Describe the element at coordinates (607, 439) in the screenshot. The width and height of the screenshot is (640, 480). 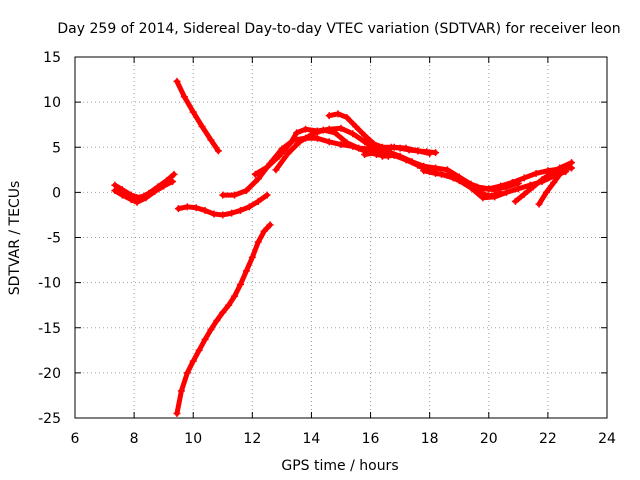
I see `x-tick-label: 24` at that location.